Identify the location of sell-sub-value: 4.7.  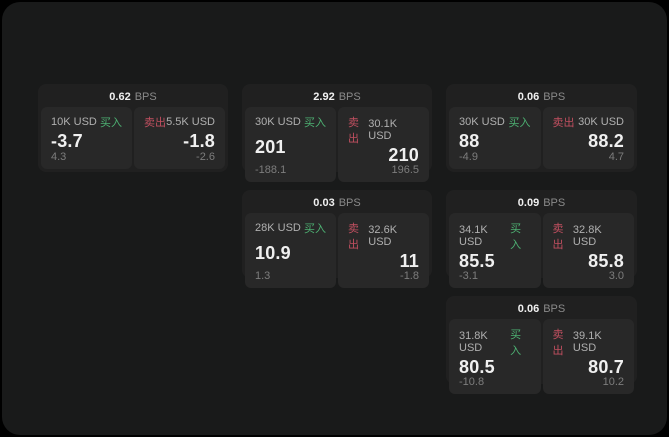
(616, 157).